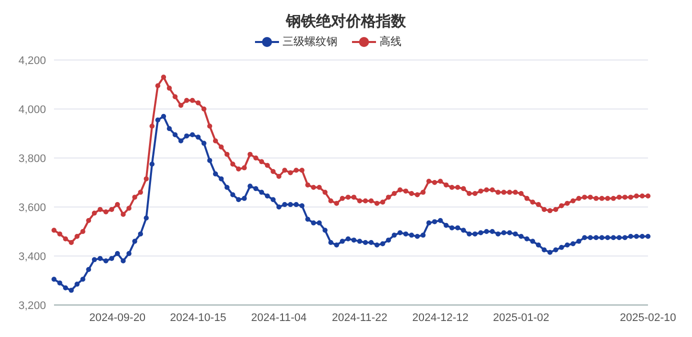 The height and width of the screenshot is (337, 692). Describe the element at coordinates (521, 318) in the screenshot. I see `x-tick-label: 2025-01-02` at that location.